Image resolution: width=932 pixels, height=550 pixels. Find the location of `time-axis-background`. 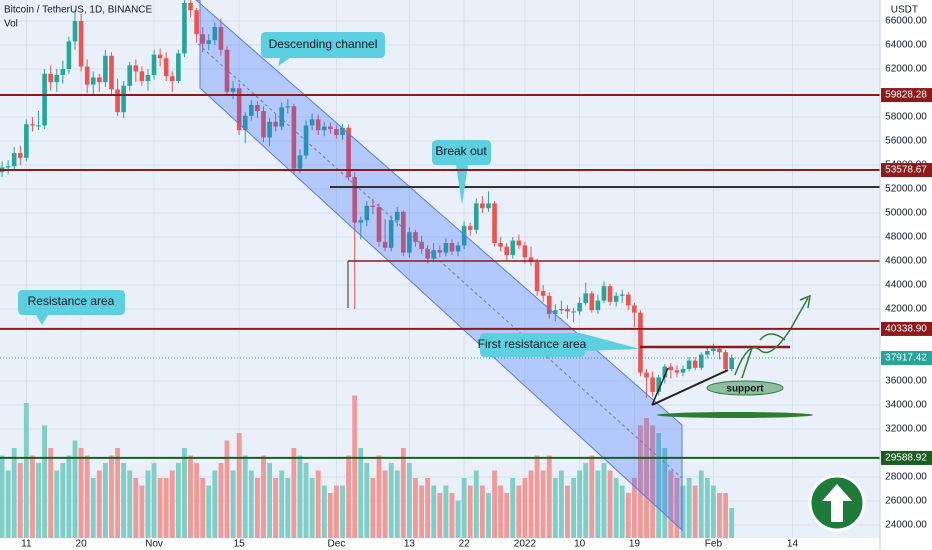

time-axis-background is located at coordinates (440, 544).